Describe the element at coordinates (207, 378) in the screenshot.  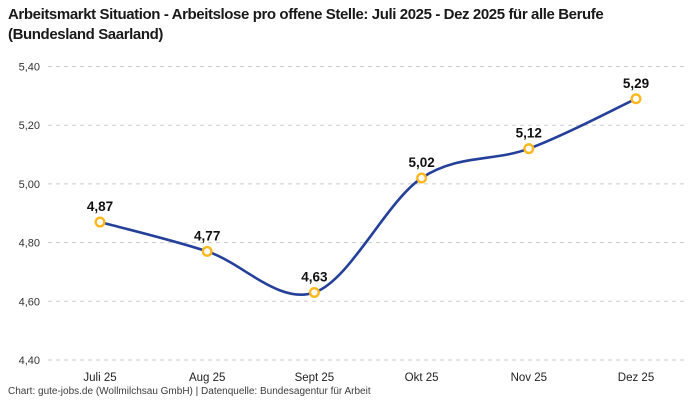
I see `x-axis-tick-label: Aug 25` at that location.